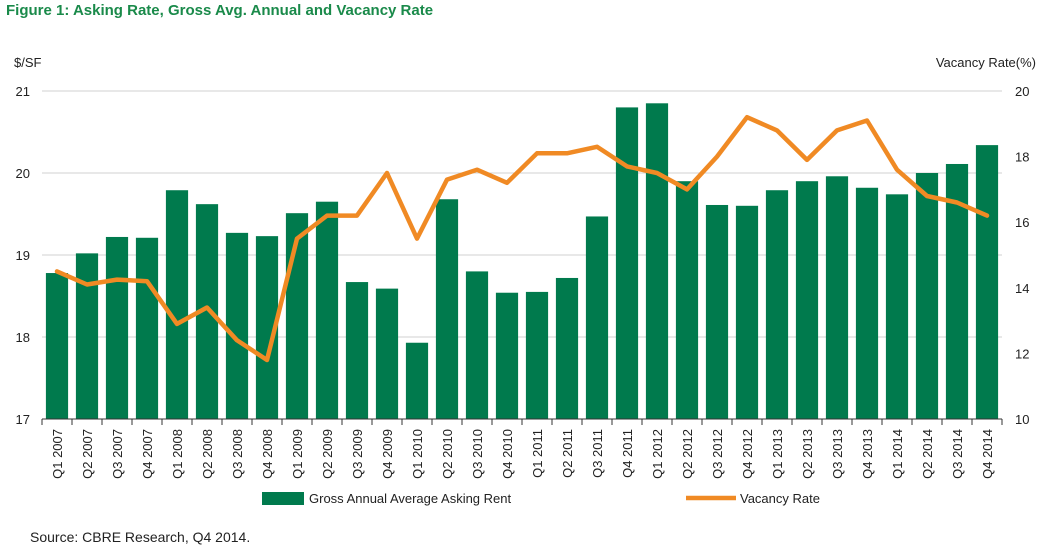  I want to click on x-tick-label: Q1 2014, so click(897, 454).